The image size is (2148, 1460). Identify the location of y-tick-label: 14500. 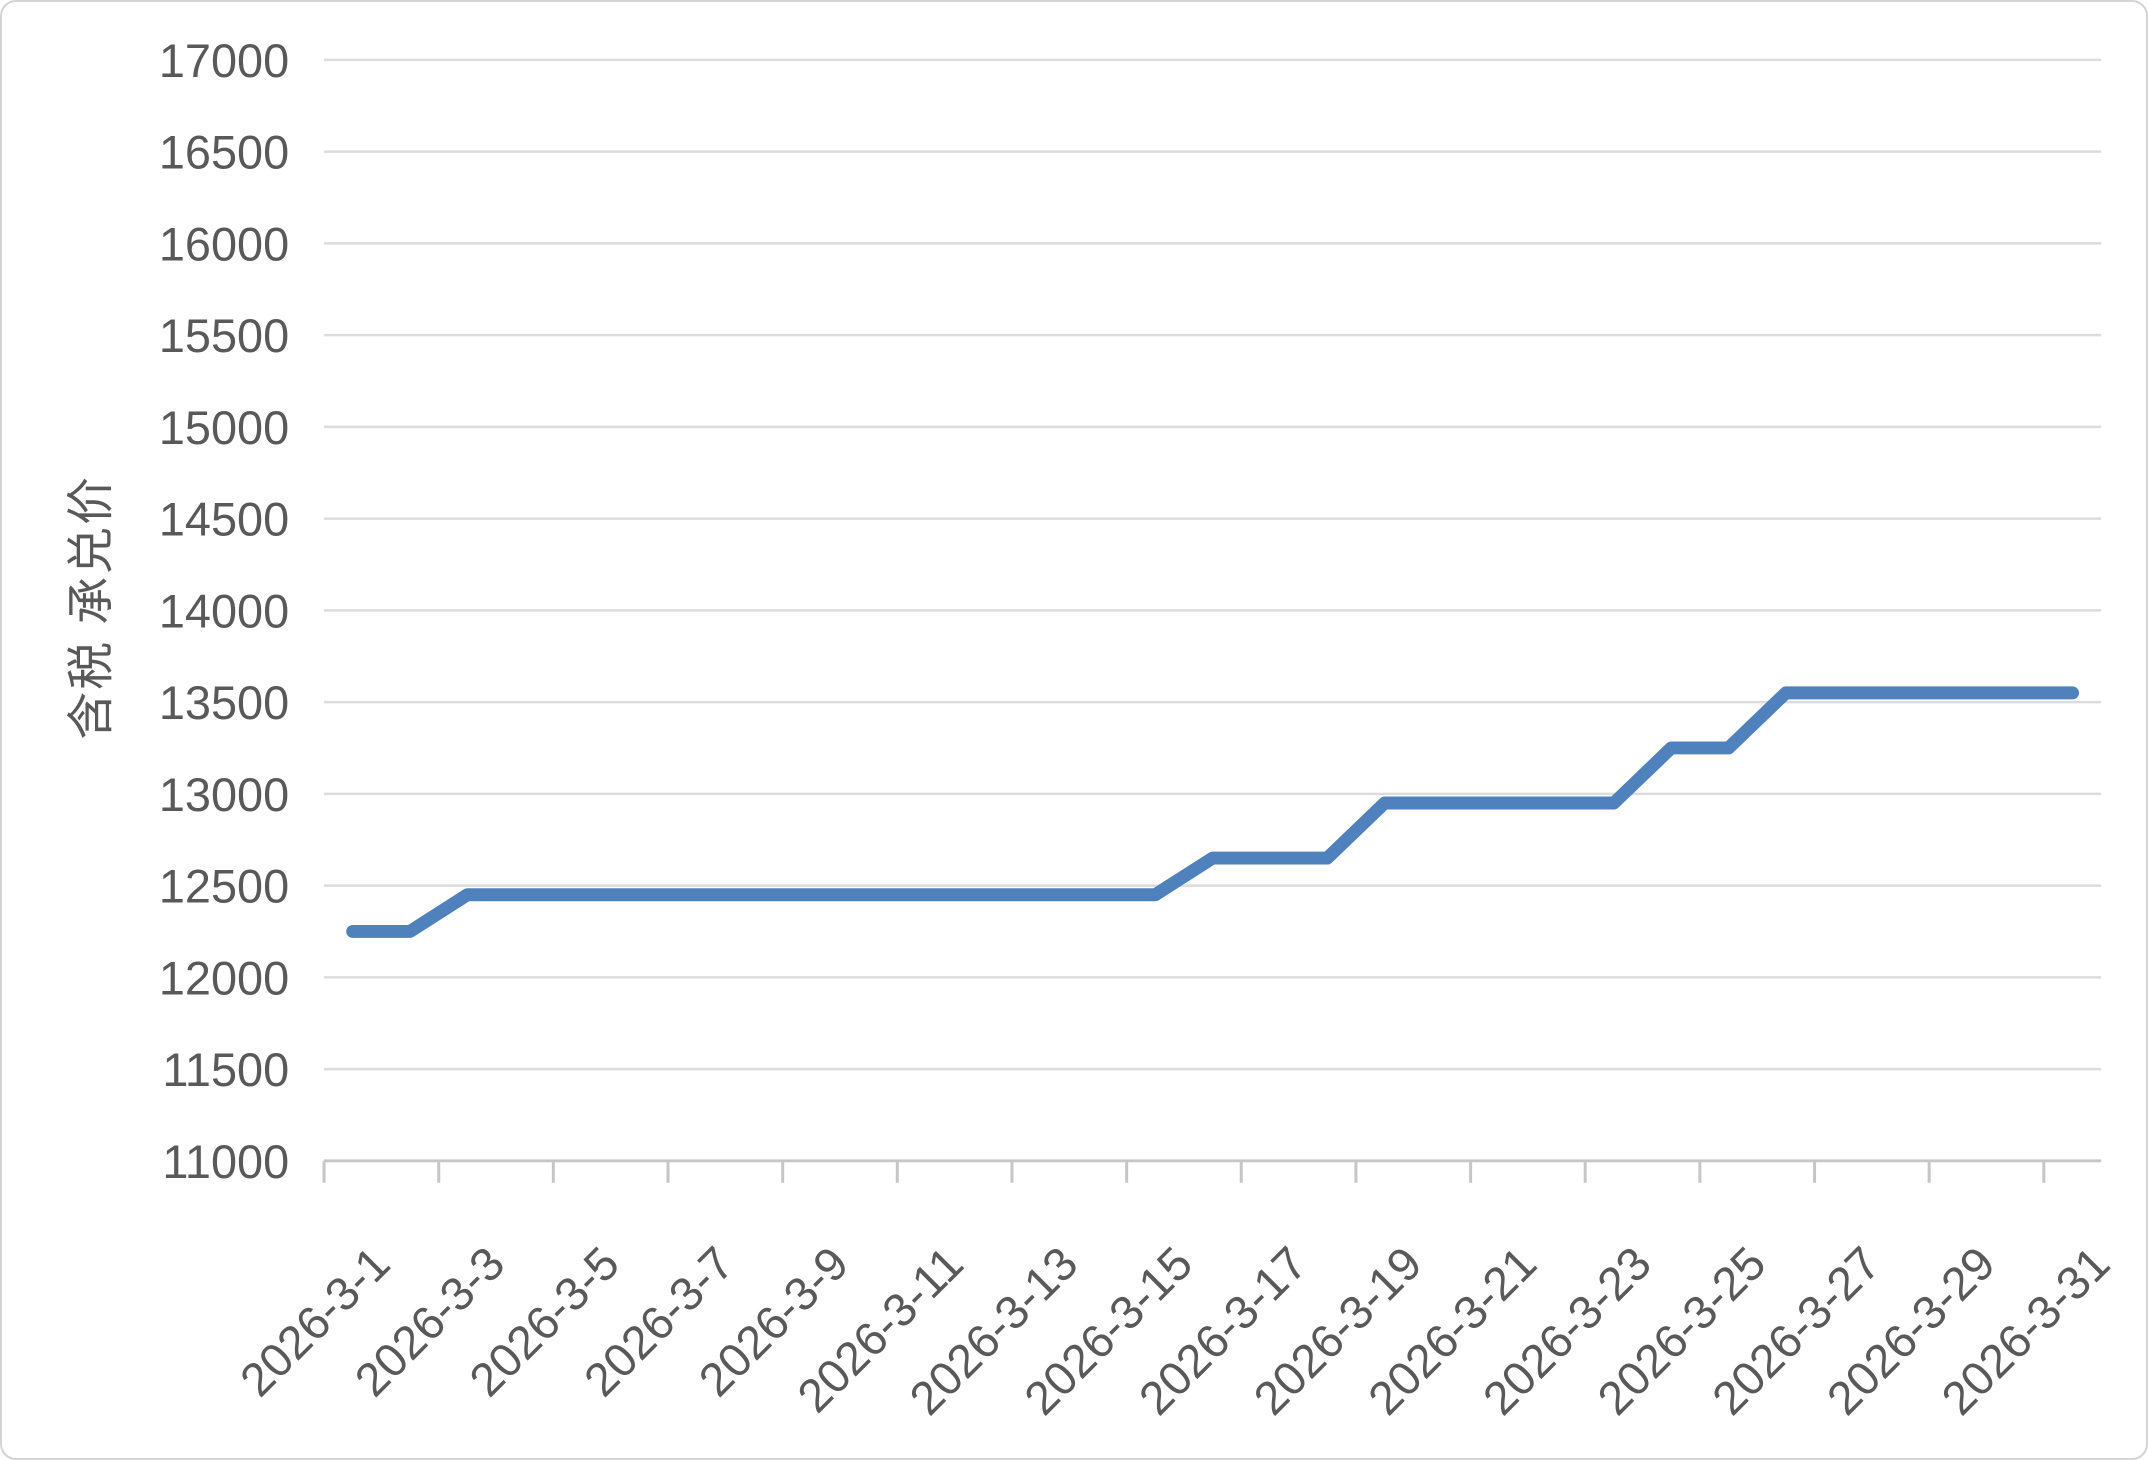
(224, 520).